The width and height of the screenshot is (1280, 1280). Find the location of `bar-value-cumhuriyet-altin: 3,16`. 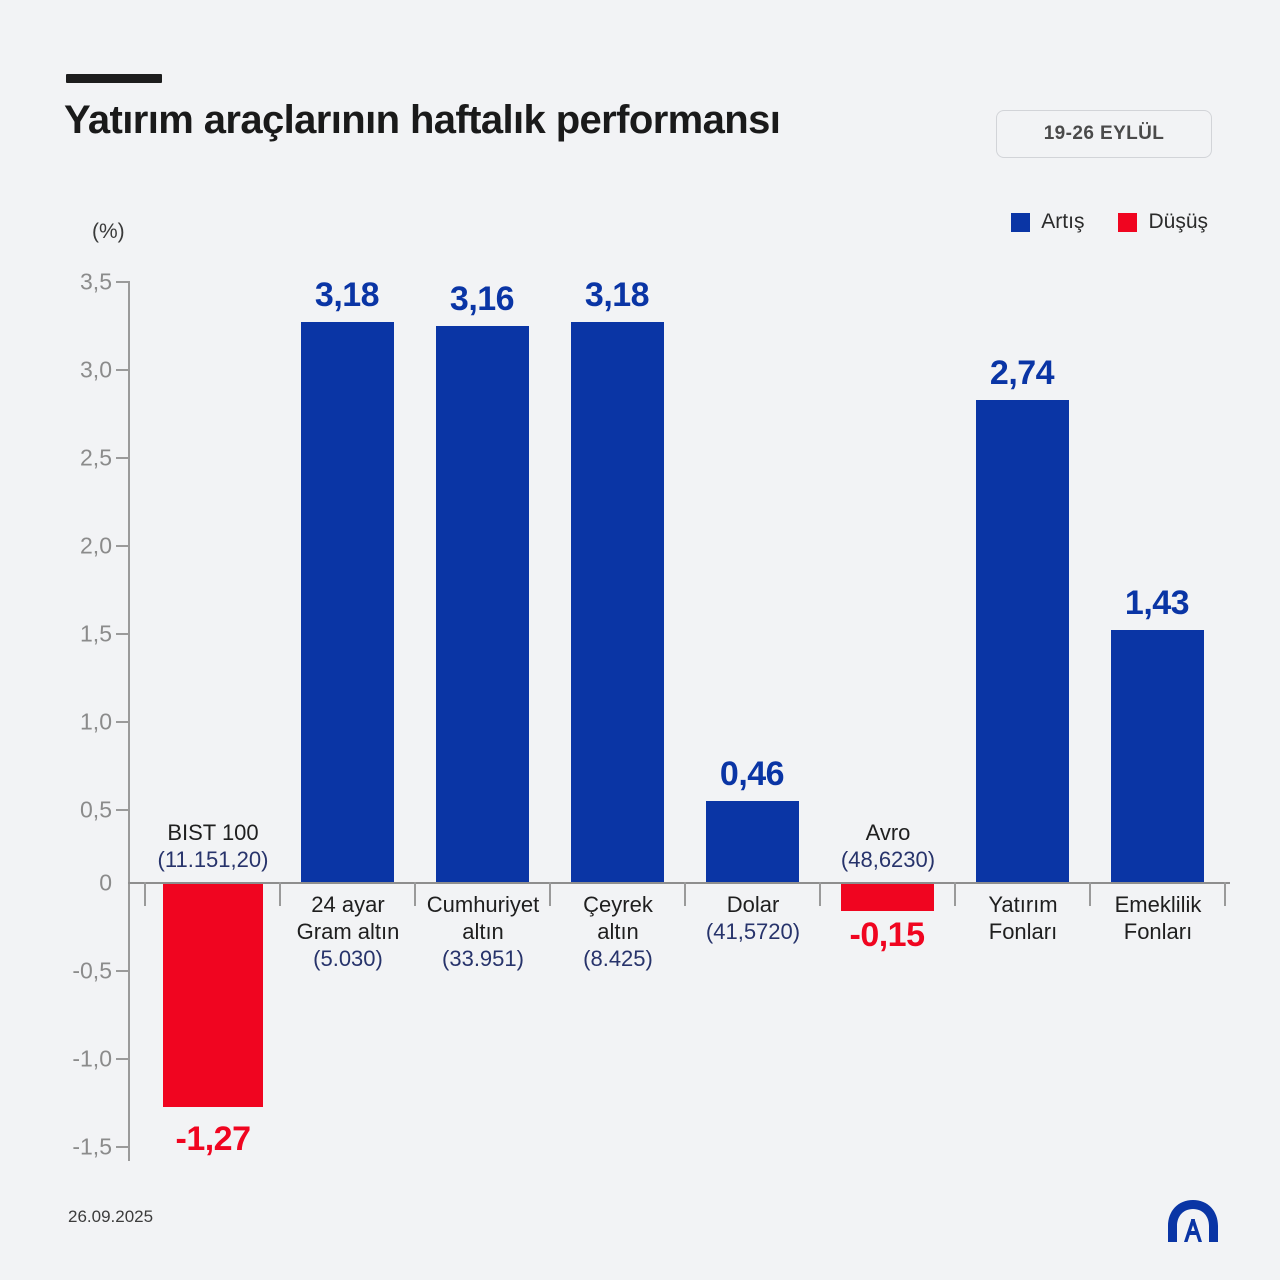

bar-value-cumhuriyet-altin: 3,16 is located at coordinates (482, 299).